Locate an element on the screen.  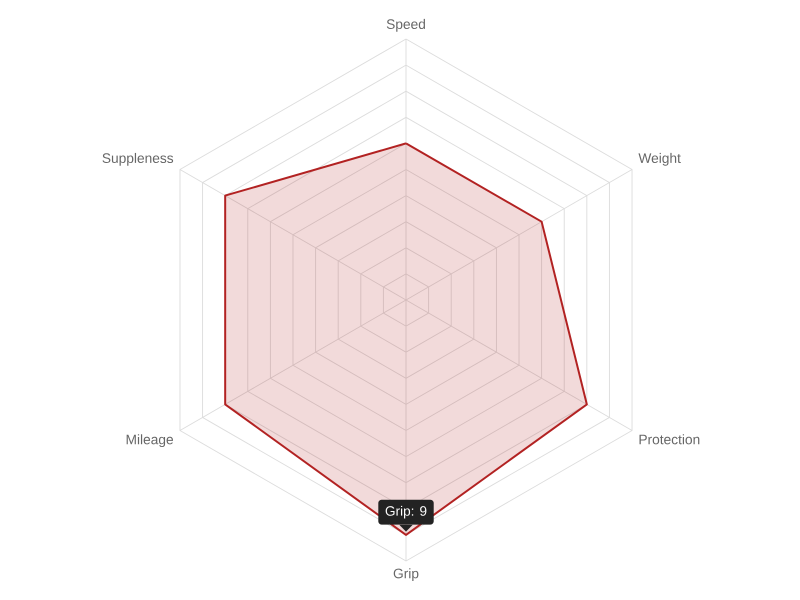
spoke-label: Weight is located at coordinates (659, 159).